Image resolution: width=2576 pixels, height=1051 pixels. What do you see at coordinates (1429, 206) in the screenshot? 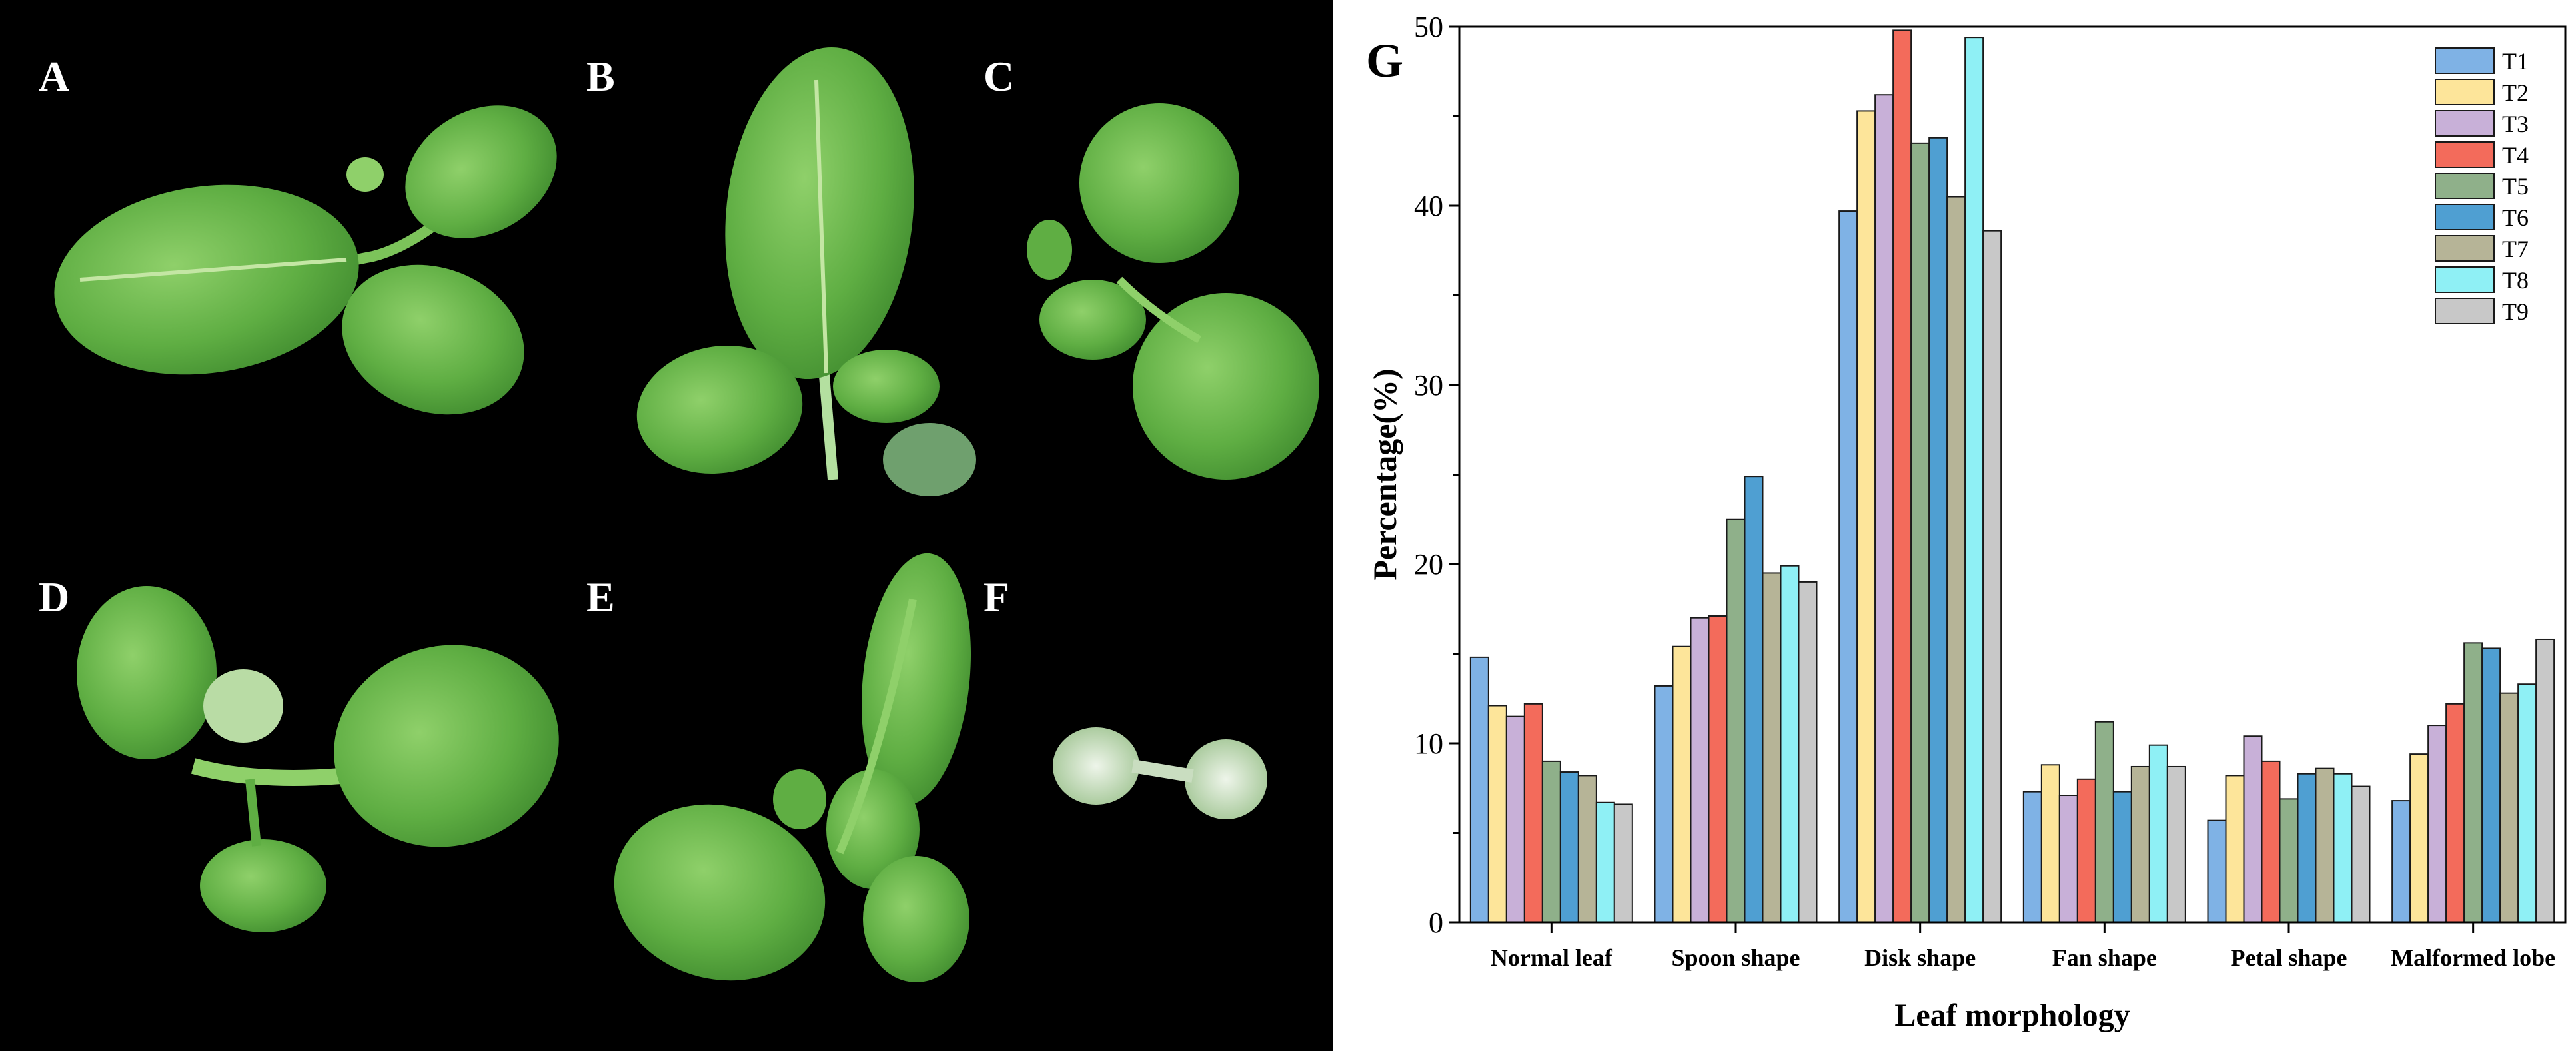
I see `y-tick-label: 40` at bounding box center [1429, 206].